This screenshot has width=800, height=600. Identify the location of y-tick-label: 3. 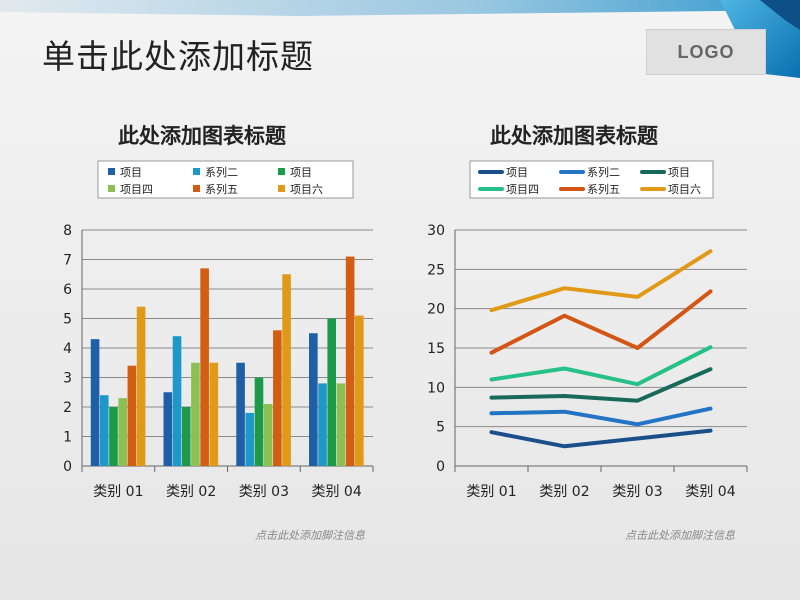
(67, 379).